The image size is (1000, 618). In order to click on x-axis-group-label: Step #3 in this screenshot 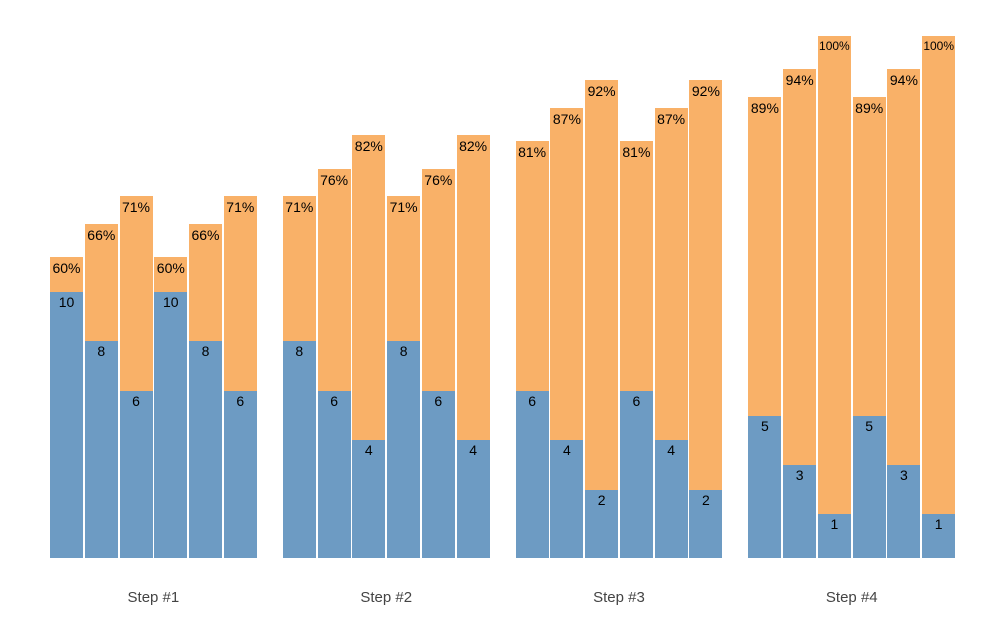, I will do `click(619, 597)`.